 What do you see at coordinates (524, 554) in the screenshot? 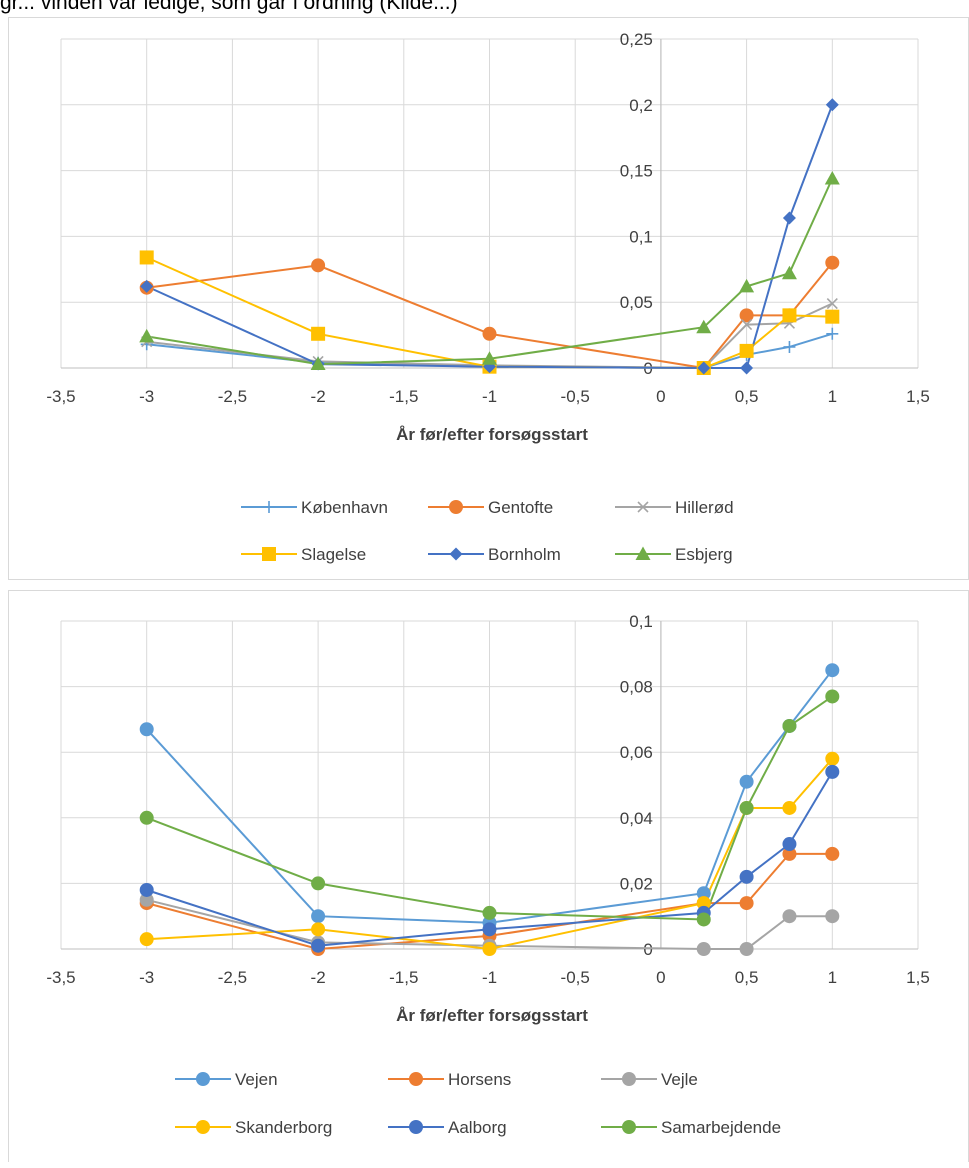
I see `legend-label: Bornholm` at bounding box center [524, 554].